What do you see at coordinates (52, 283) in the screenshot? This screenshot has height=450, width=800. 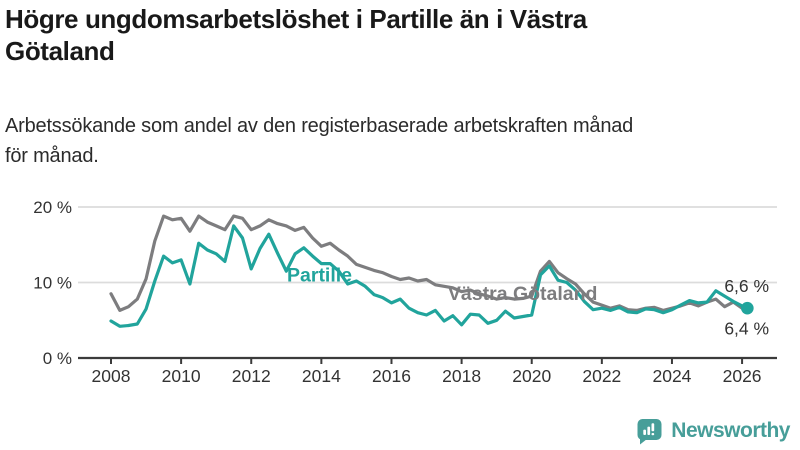 I see `y-axis-tick-label: 10 %` at bounding box center [52, 283].